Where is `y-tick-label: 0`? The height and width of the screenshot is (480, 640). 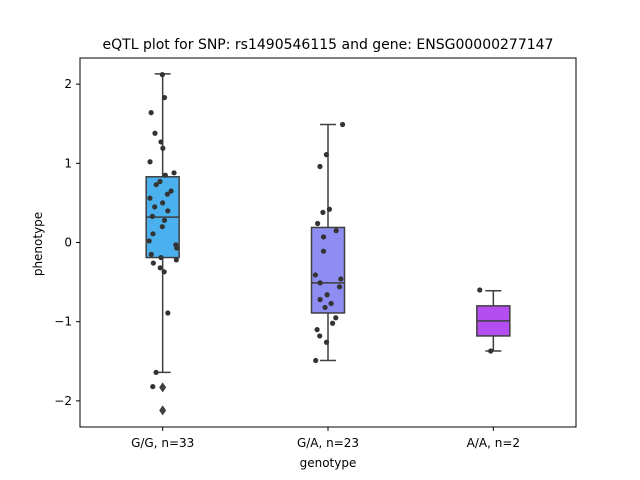
y-tick-label: 0 is located at coordinates (68, 243).